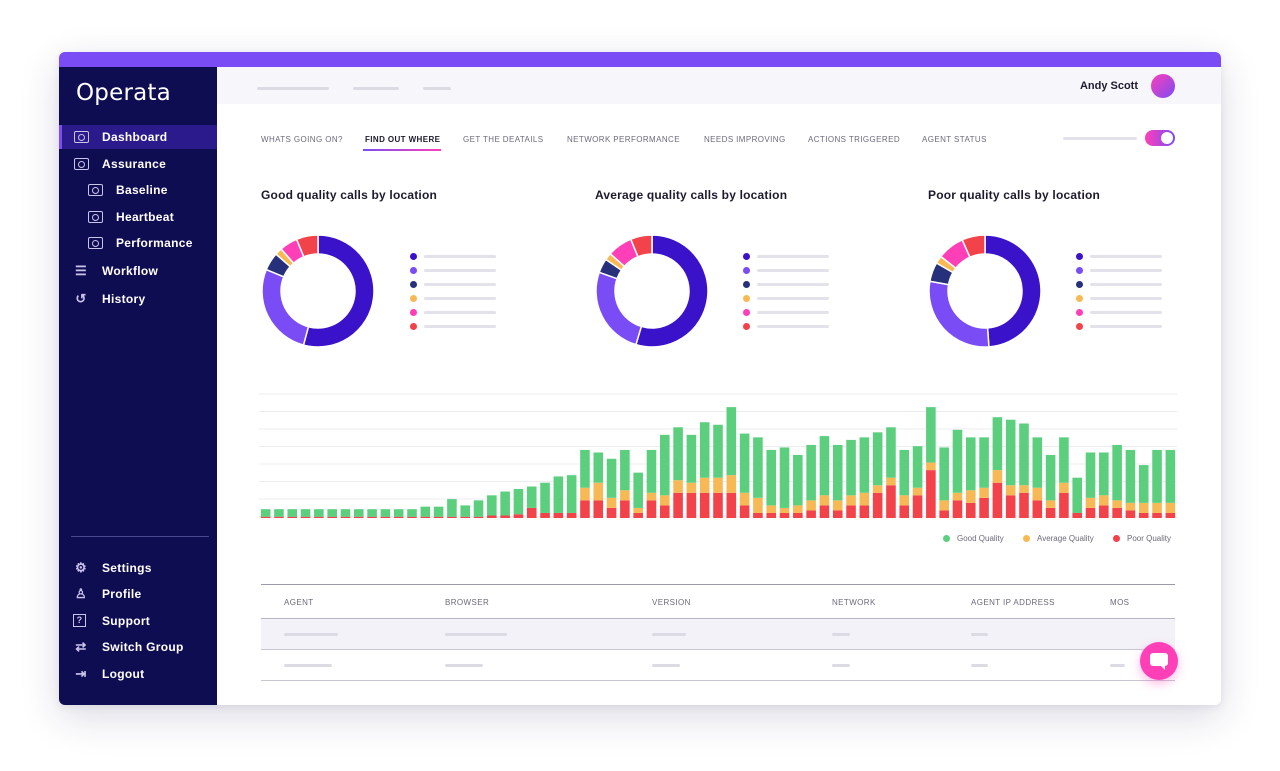  What do you see at coordinates (1108, 86) in the screenshot?
I see `user-name: Andy Scott` at bounding box center [1108, 86].